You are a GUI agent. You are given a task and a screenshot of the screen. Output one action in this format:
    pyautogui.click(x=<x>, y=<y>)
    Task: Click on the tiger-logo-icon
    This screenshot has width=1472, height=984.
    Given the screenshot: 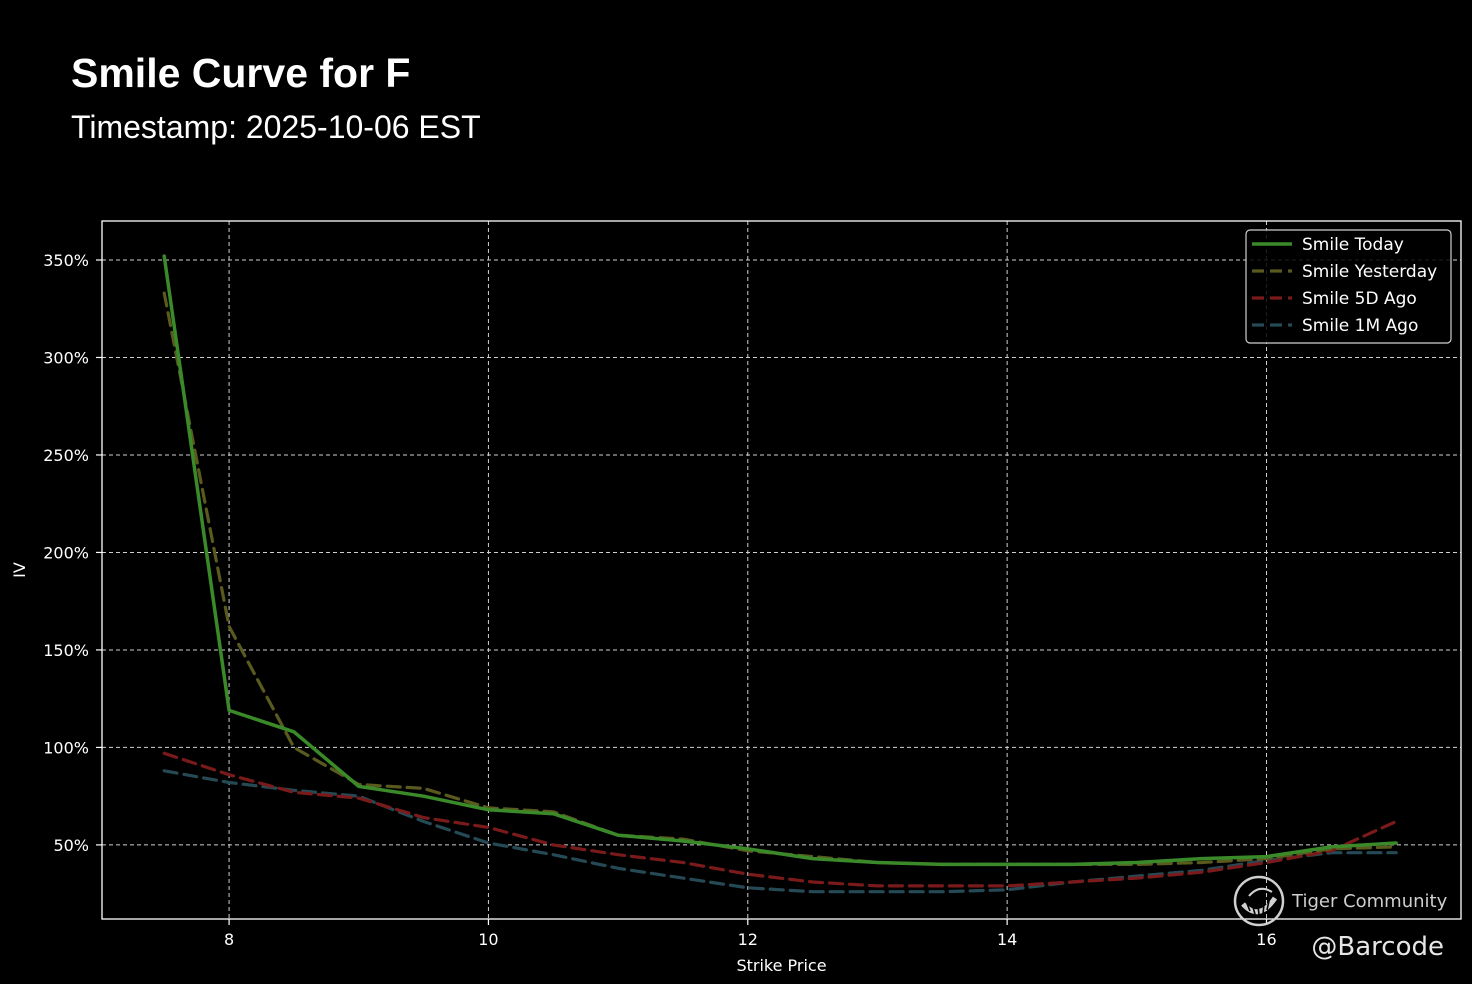 What is the action you would take?
    pyautogui.click(x=1259, y=901)
    